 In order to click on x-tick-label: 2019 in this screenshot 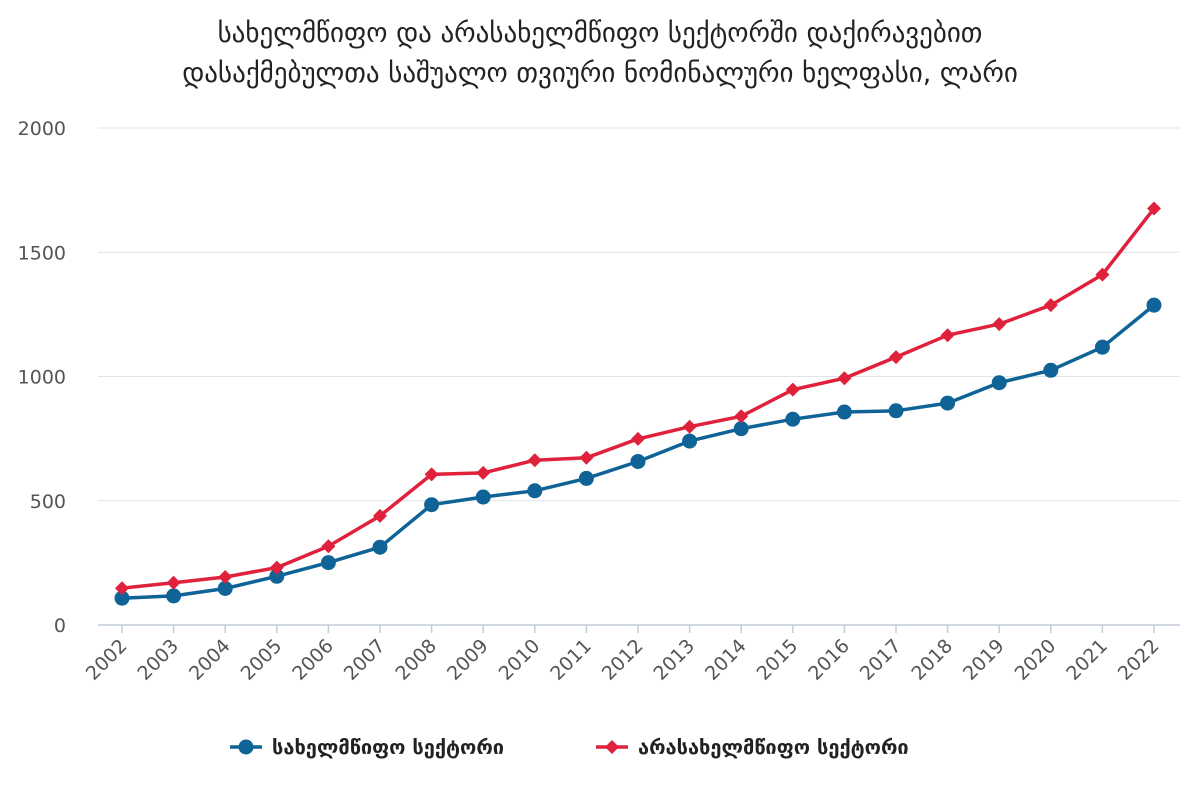, I will do `click(984, 660)`.